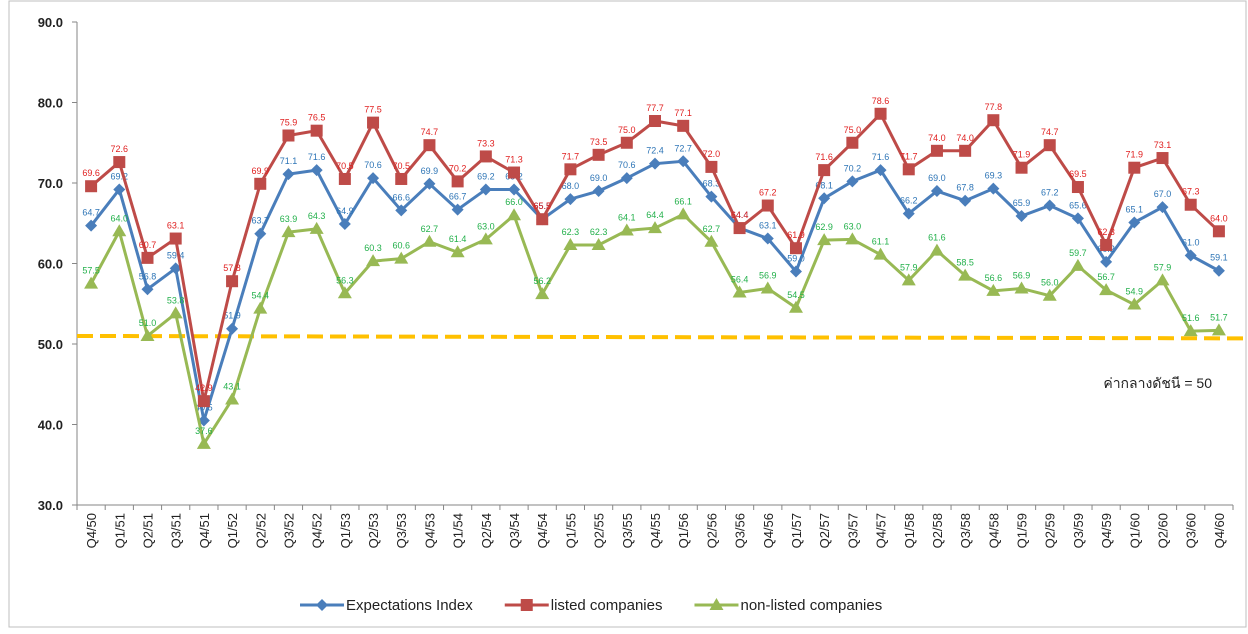 This screenshot has height=634, width=1248. I want to click on data-label: 67.8, so click(965, 188).